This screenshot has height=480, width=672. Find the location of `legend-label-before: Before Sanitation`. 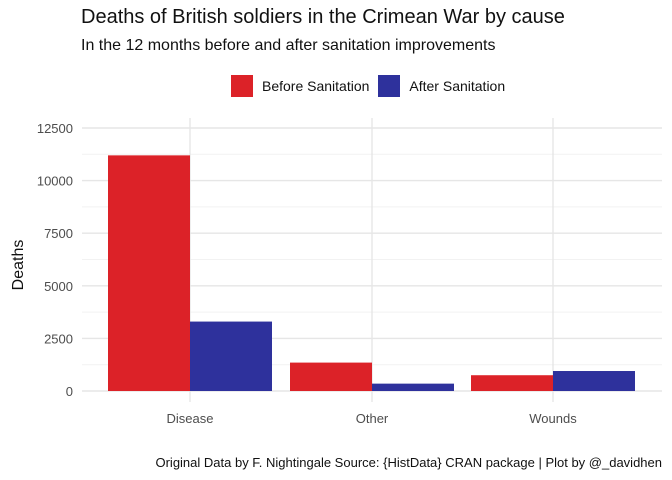

legend-label-before: Before Sanitation is located at coordinates (316, 86).